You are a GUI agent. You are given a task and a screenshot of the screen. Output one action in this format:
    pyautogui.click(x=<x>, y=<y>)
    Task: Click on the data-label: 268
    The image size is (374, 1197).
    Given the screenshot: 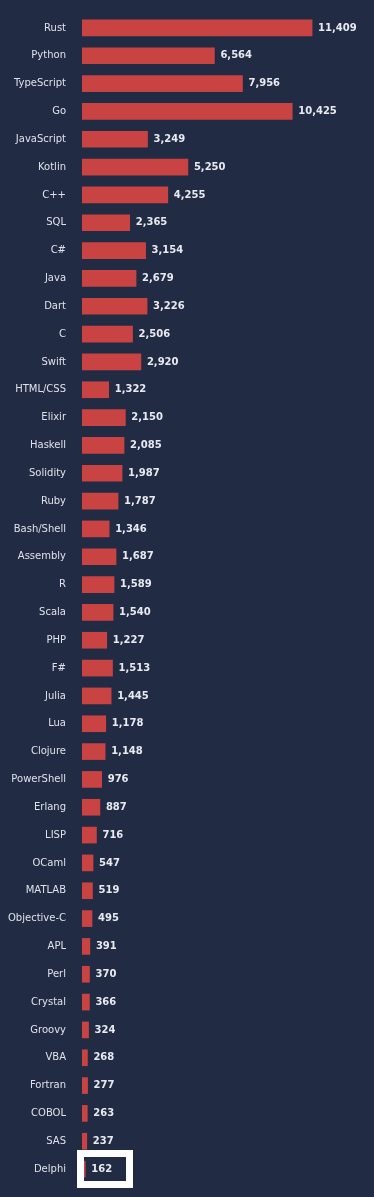 What is the action you would take?
    pyautogui.click(x=104, y=1057)
    